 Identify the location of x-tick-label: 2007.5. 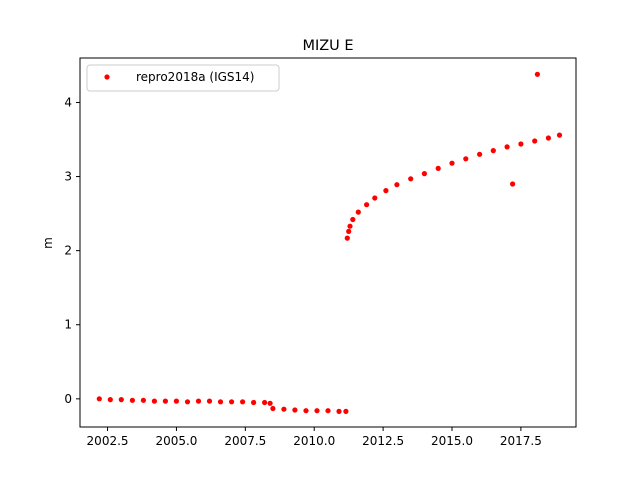
(245, 441).